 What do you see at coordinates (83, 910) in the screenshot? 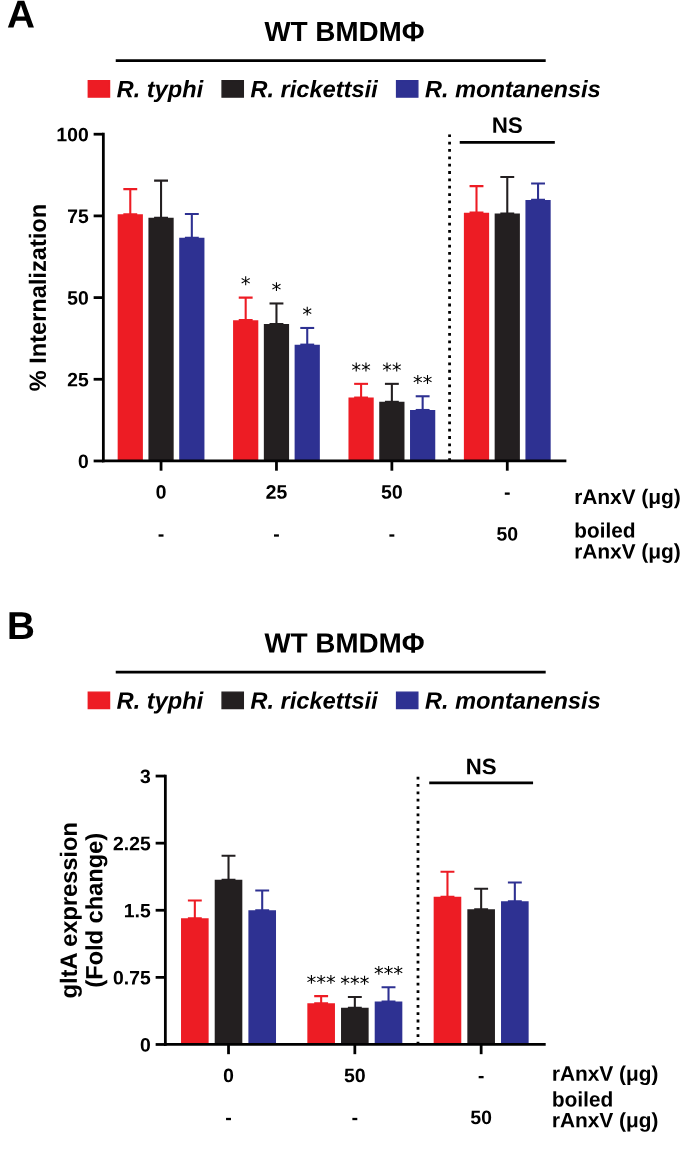
I see `y-axis-title: gltA expression (Fold change)` at bounding box center [83, 910].